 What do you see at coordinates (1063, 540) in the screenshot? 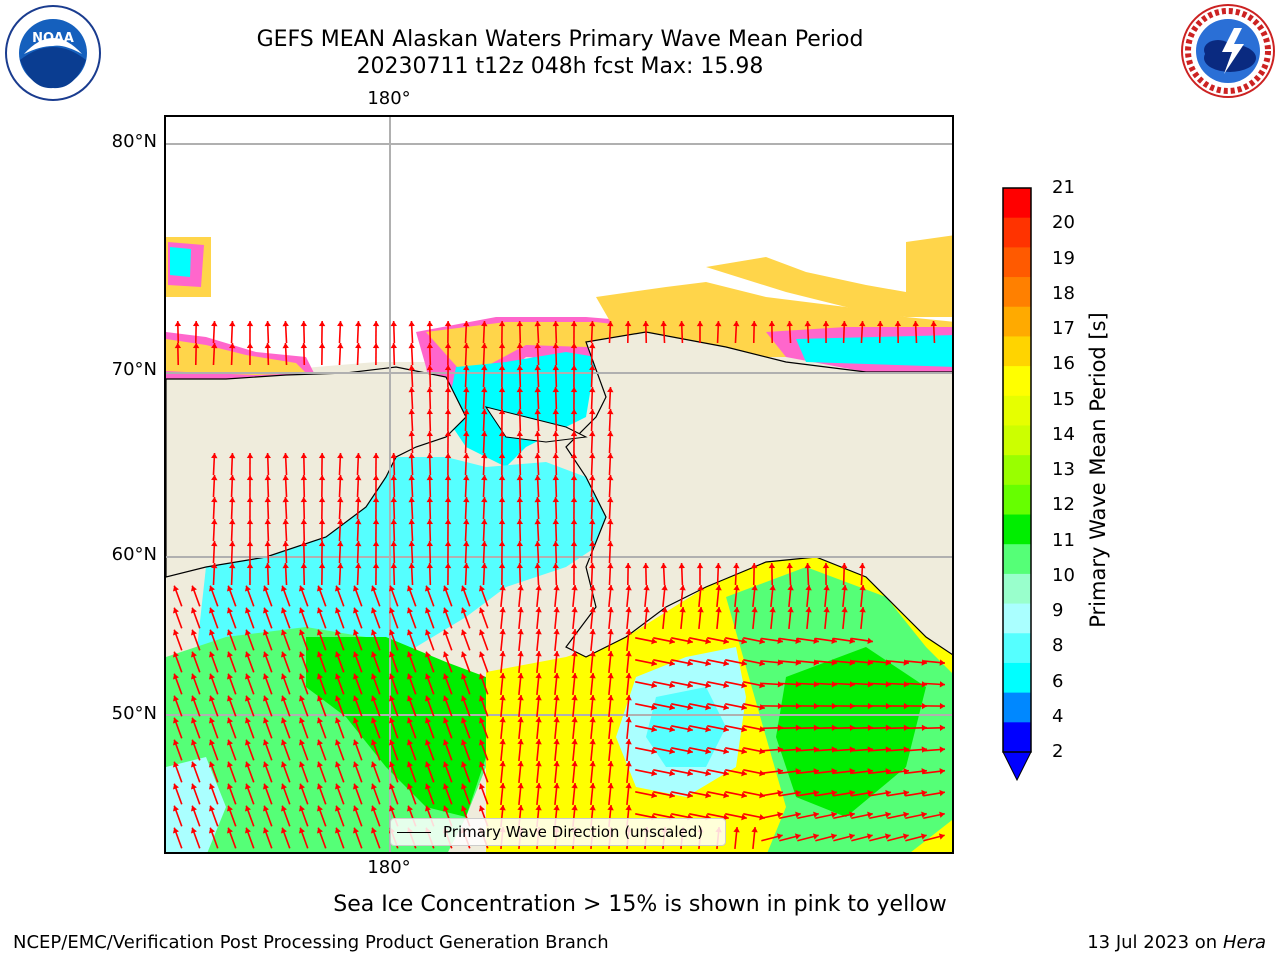
I see `colorbar-tick-label: 11` at bounding box center [1063, 540].